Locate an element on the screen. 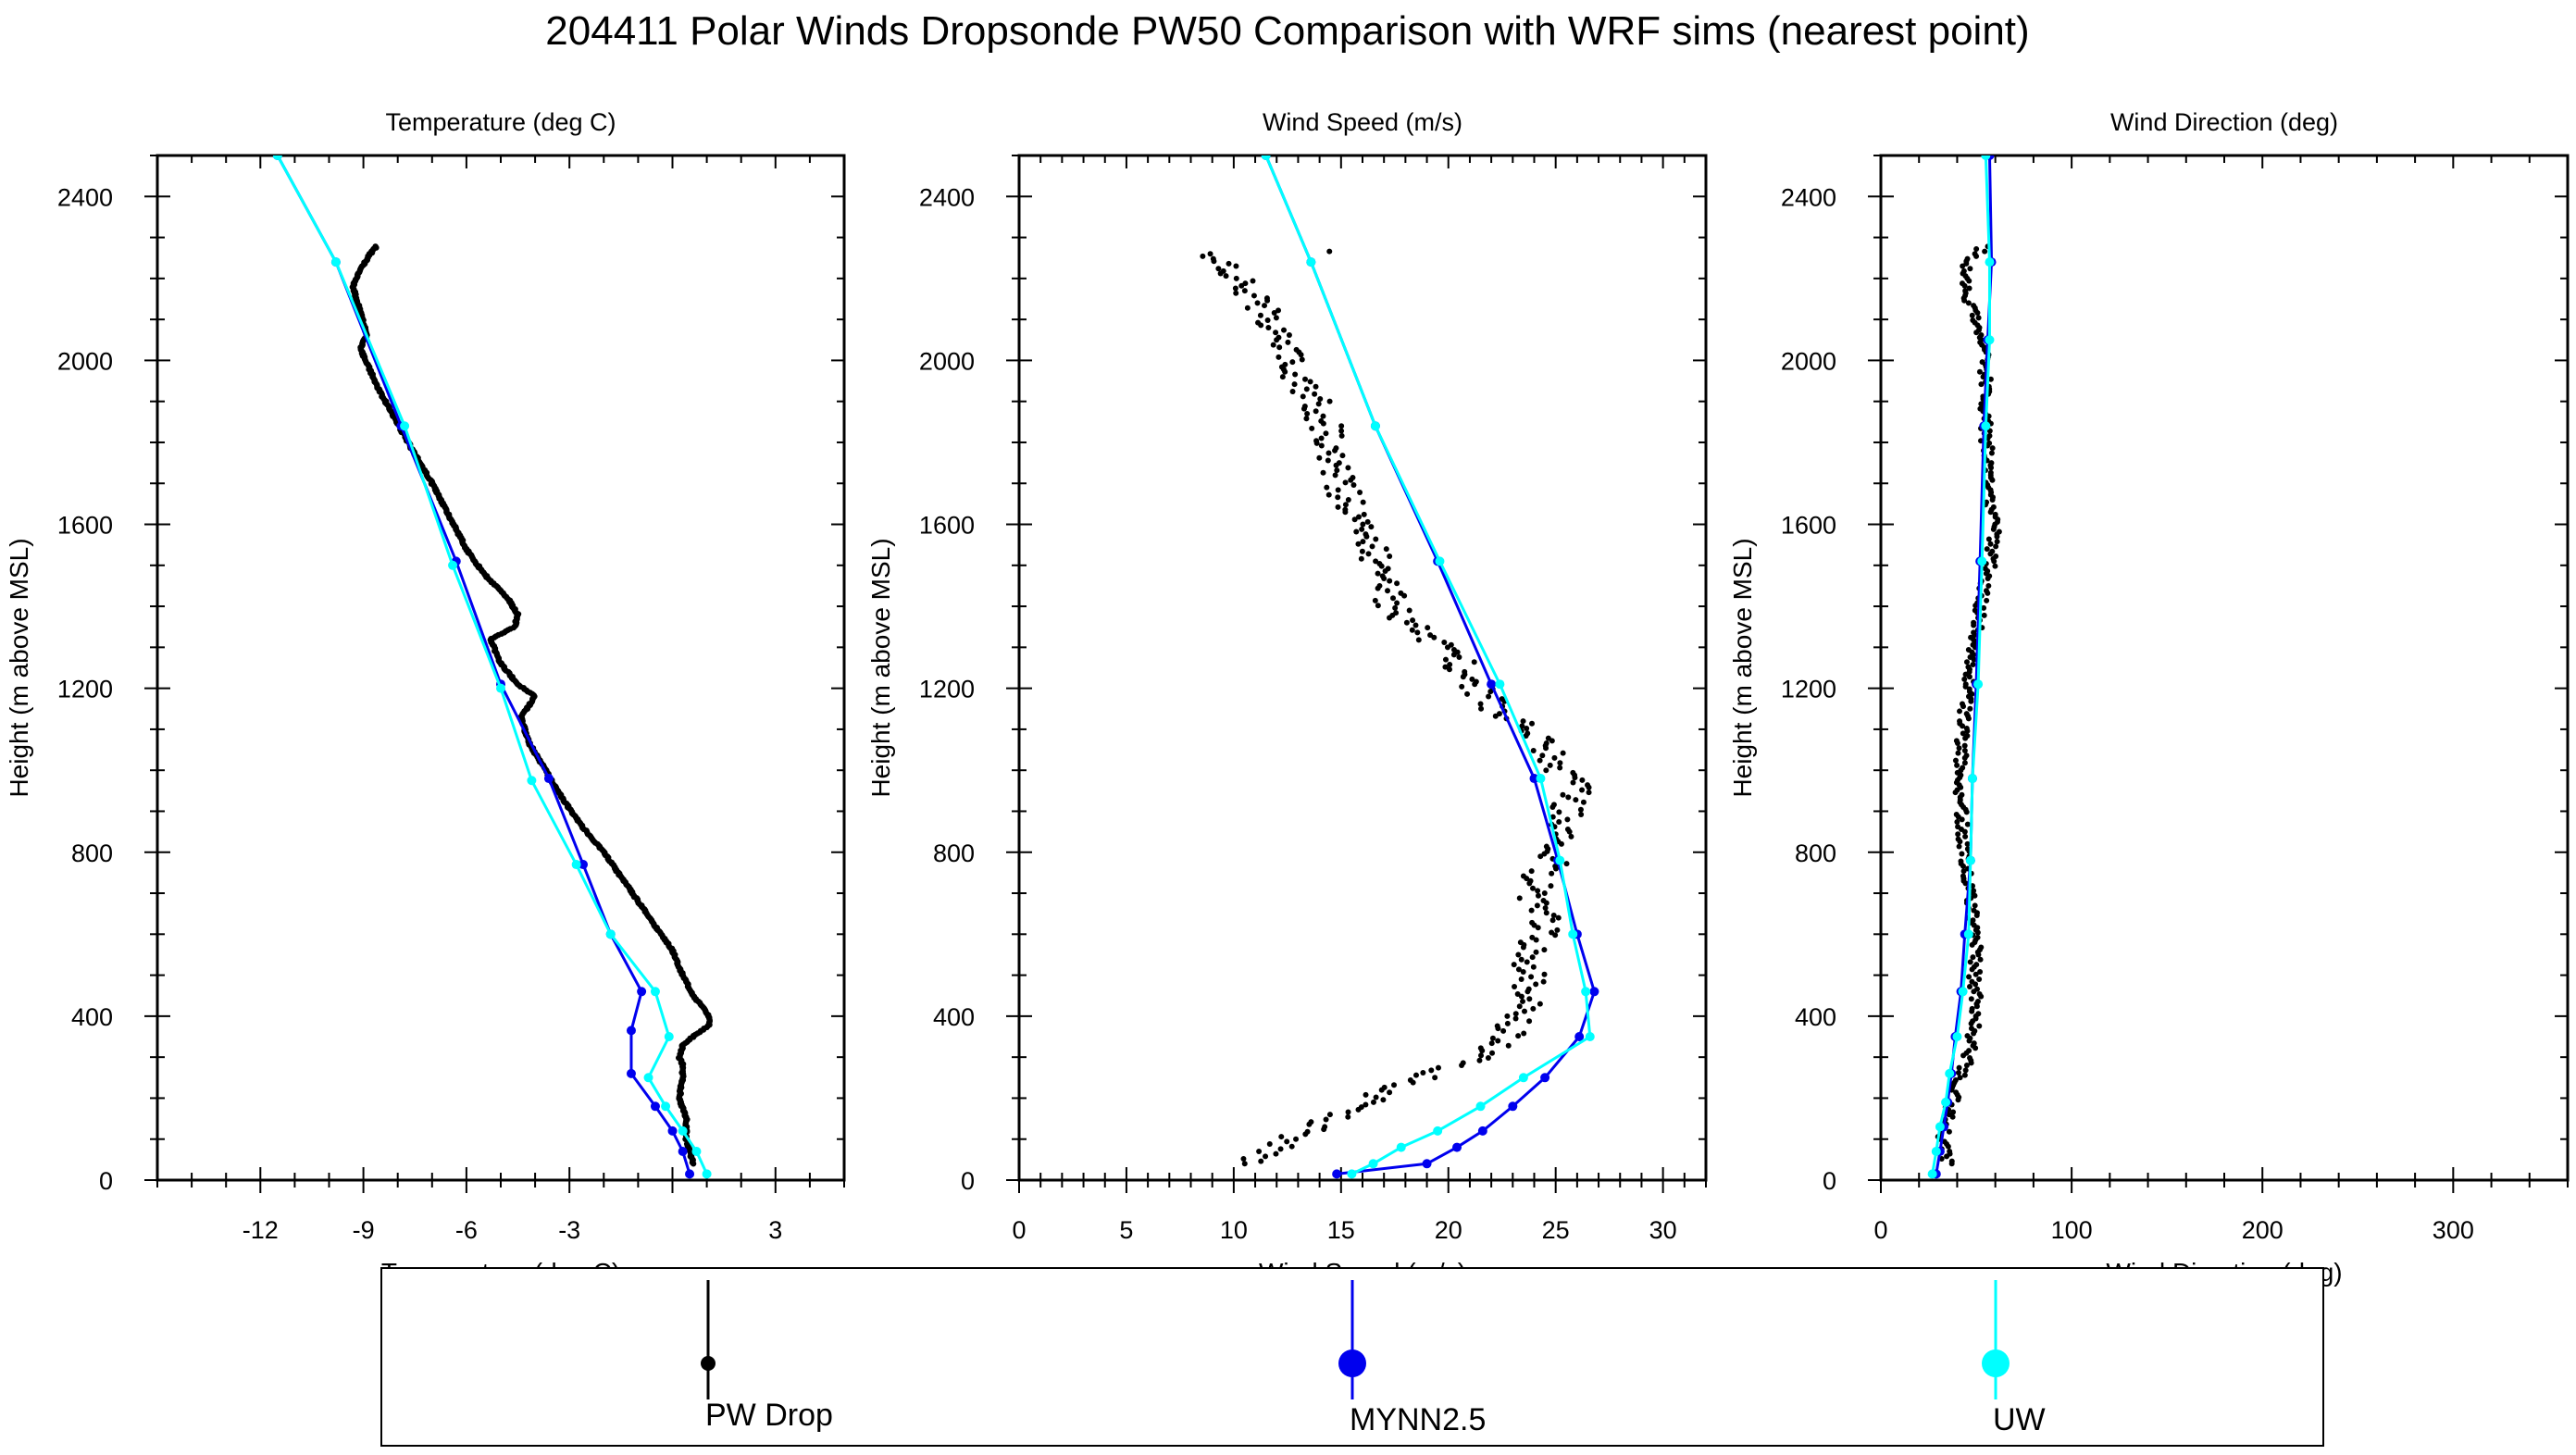  x-tick-label: 5 is located at coordinates (1126, 1230).